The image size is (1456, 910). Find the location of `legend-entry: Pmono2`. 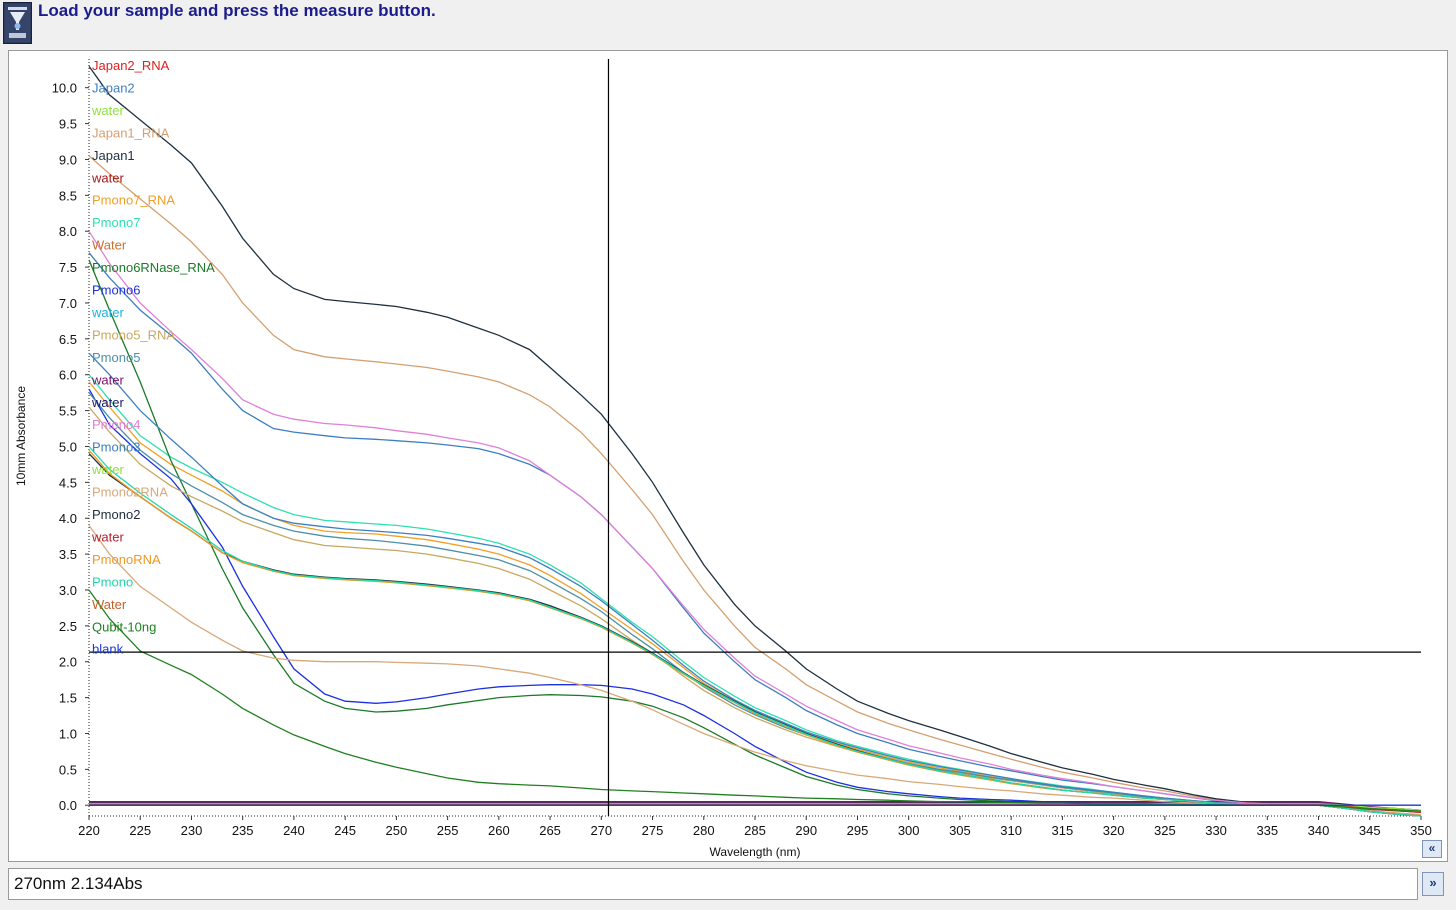

legend-entry: Pmono2 is located at coordinates (116, 514).